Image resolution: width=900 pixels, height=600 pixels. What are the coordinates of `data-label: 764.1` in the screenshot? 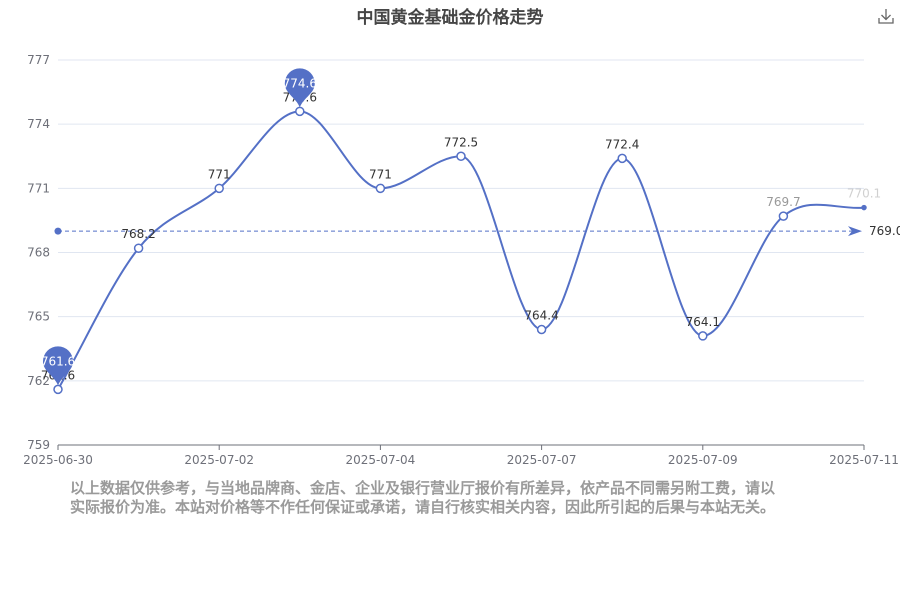 It's located at (703, 322).